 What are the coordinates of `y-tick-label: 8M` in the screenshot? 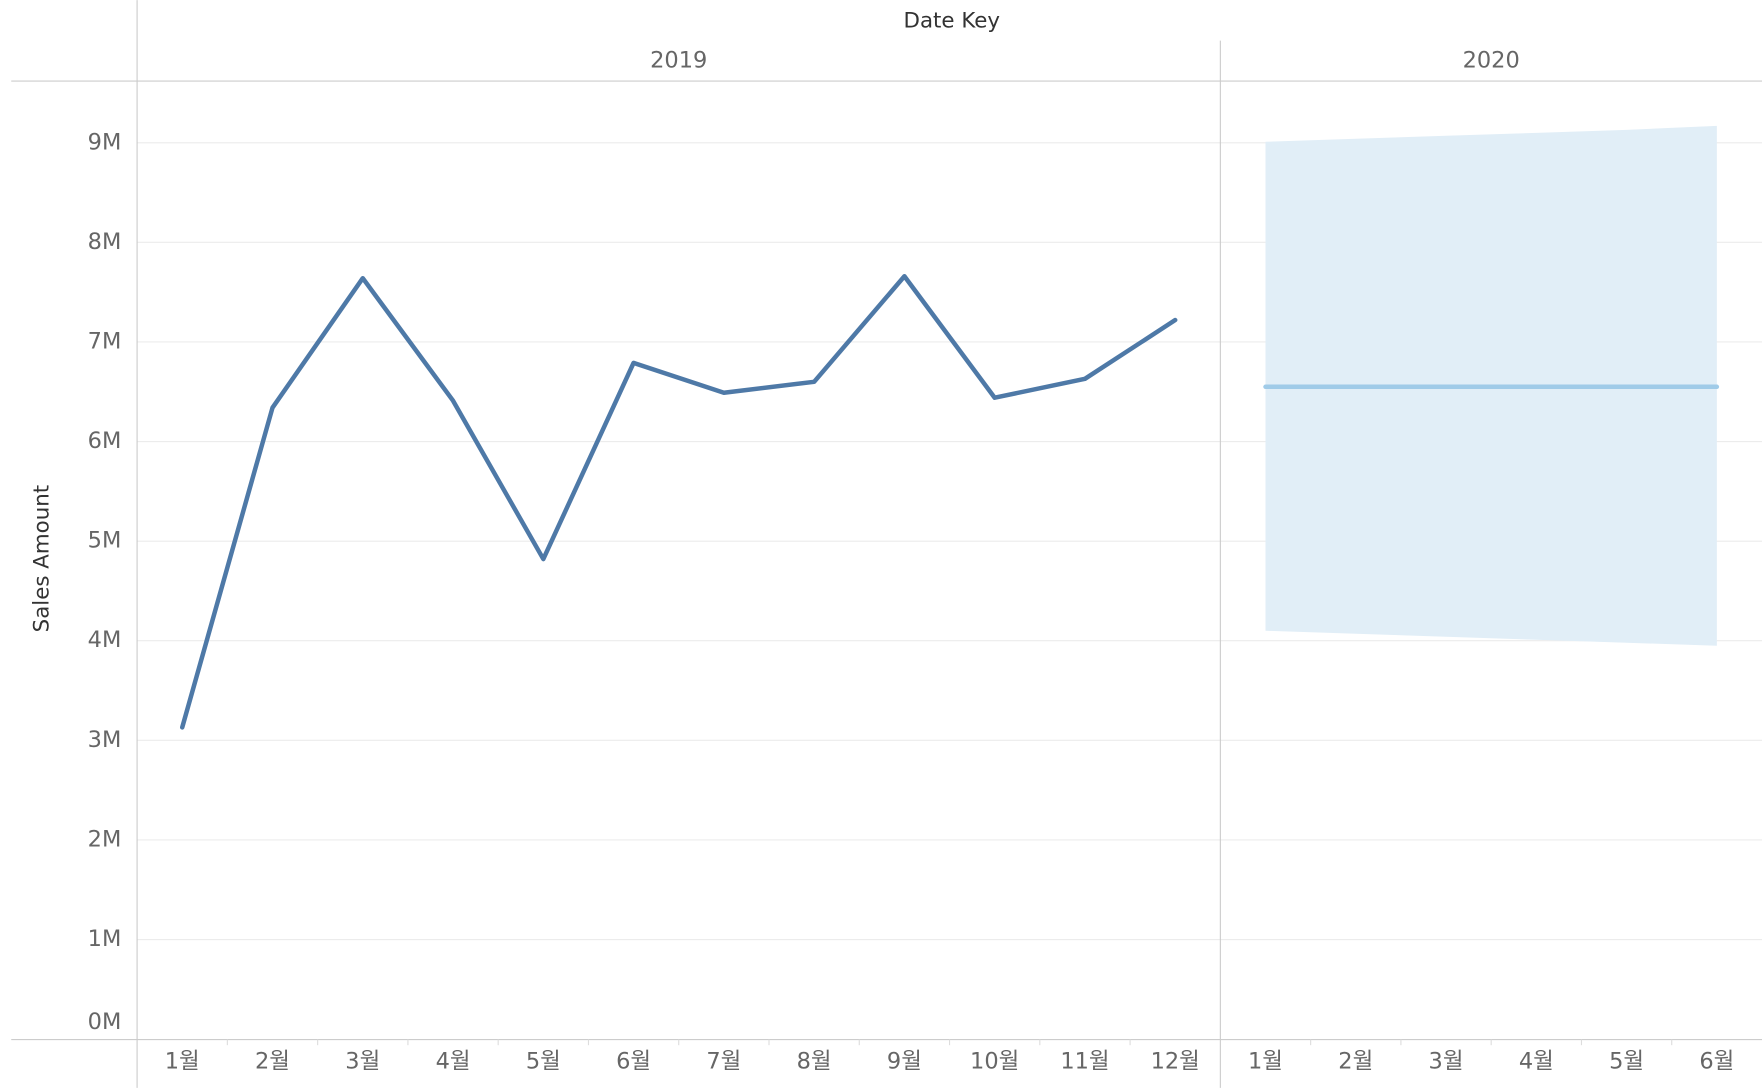 It's located at (105, 242).